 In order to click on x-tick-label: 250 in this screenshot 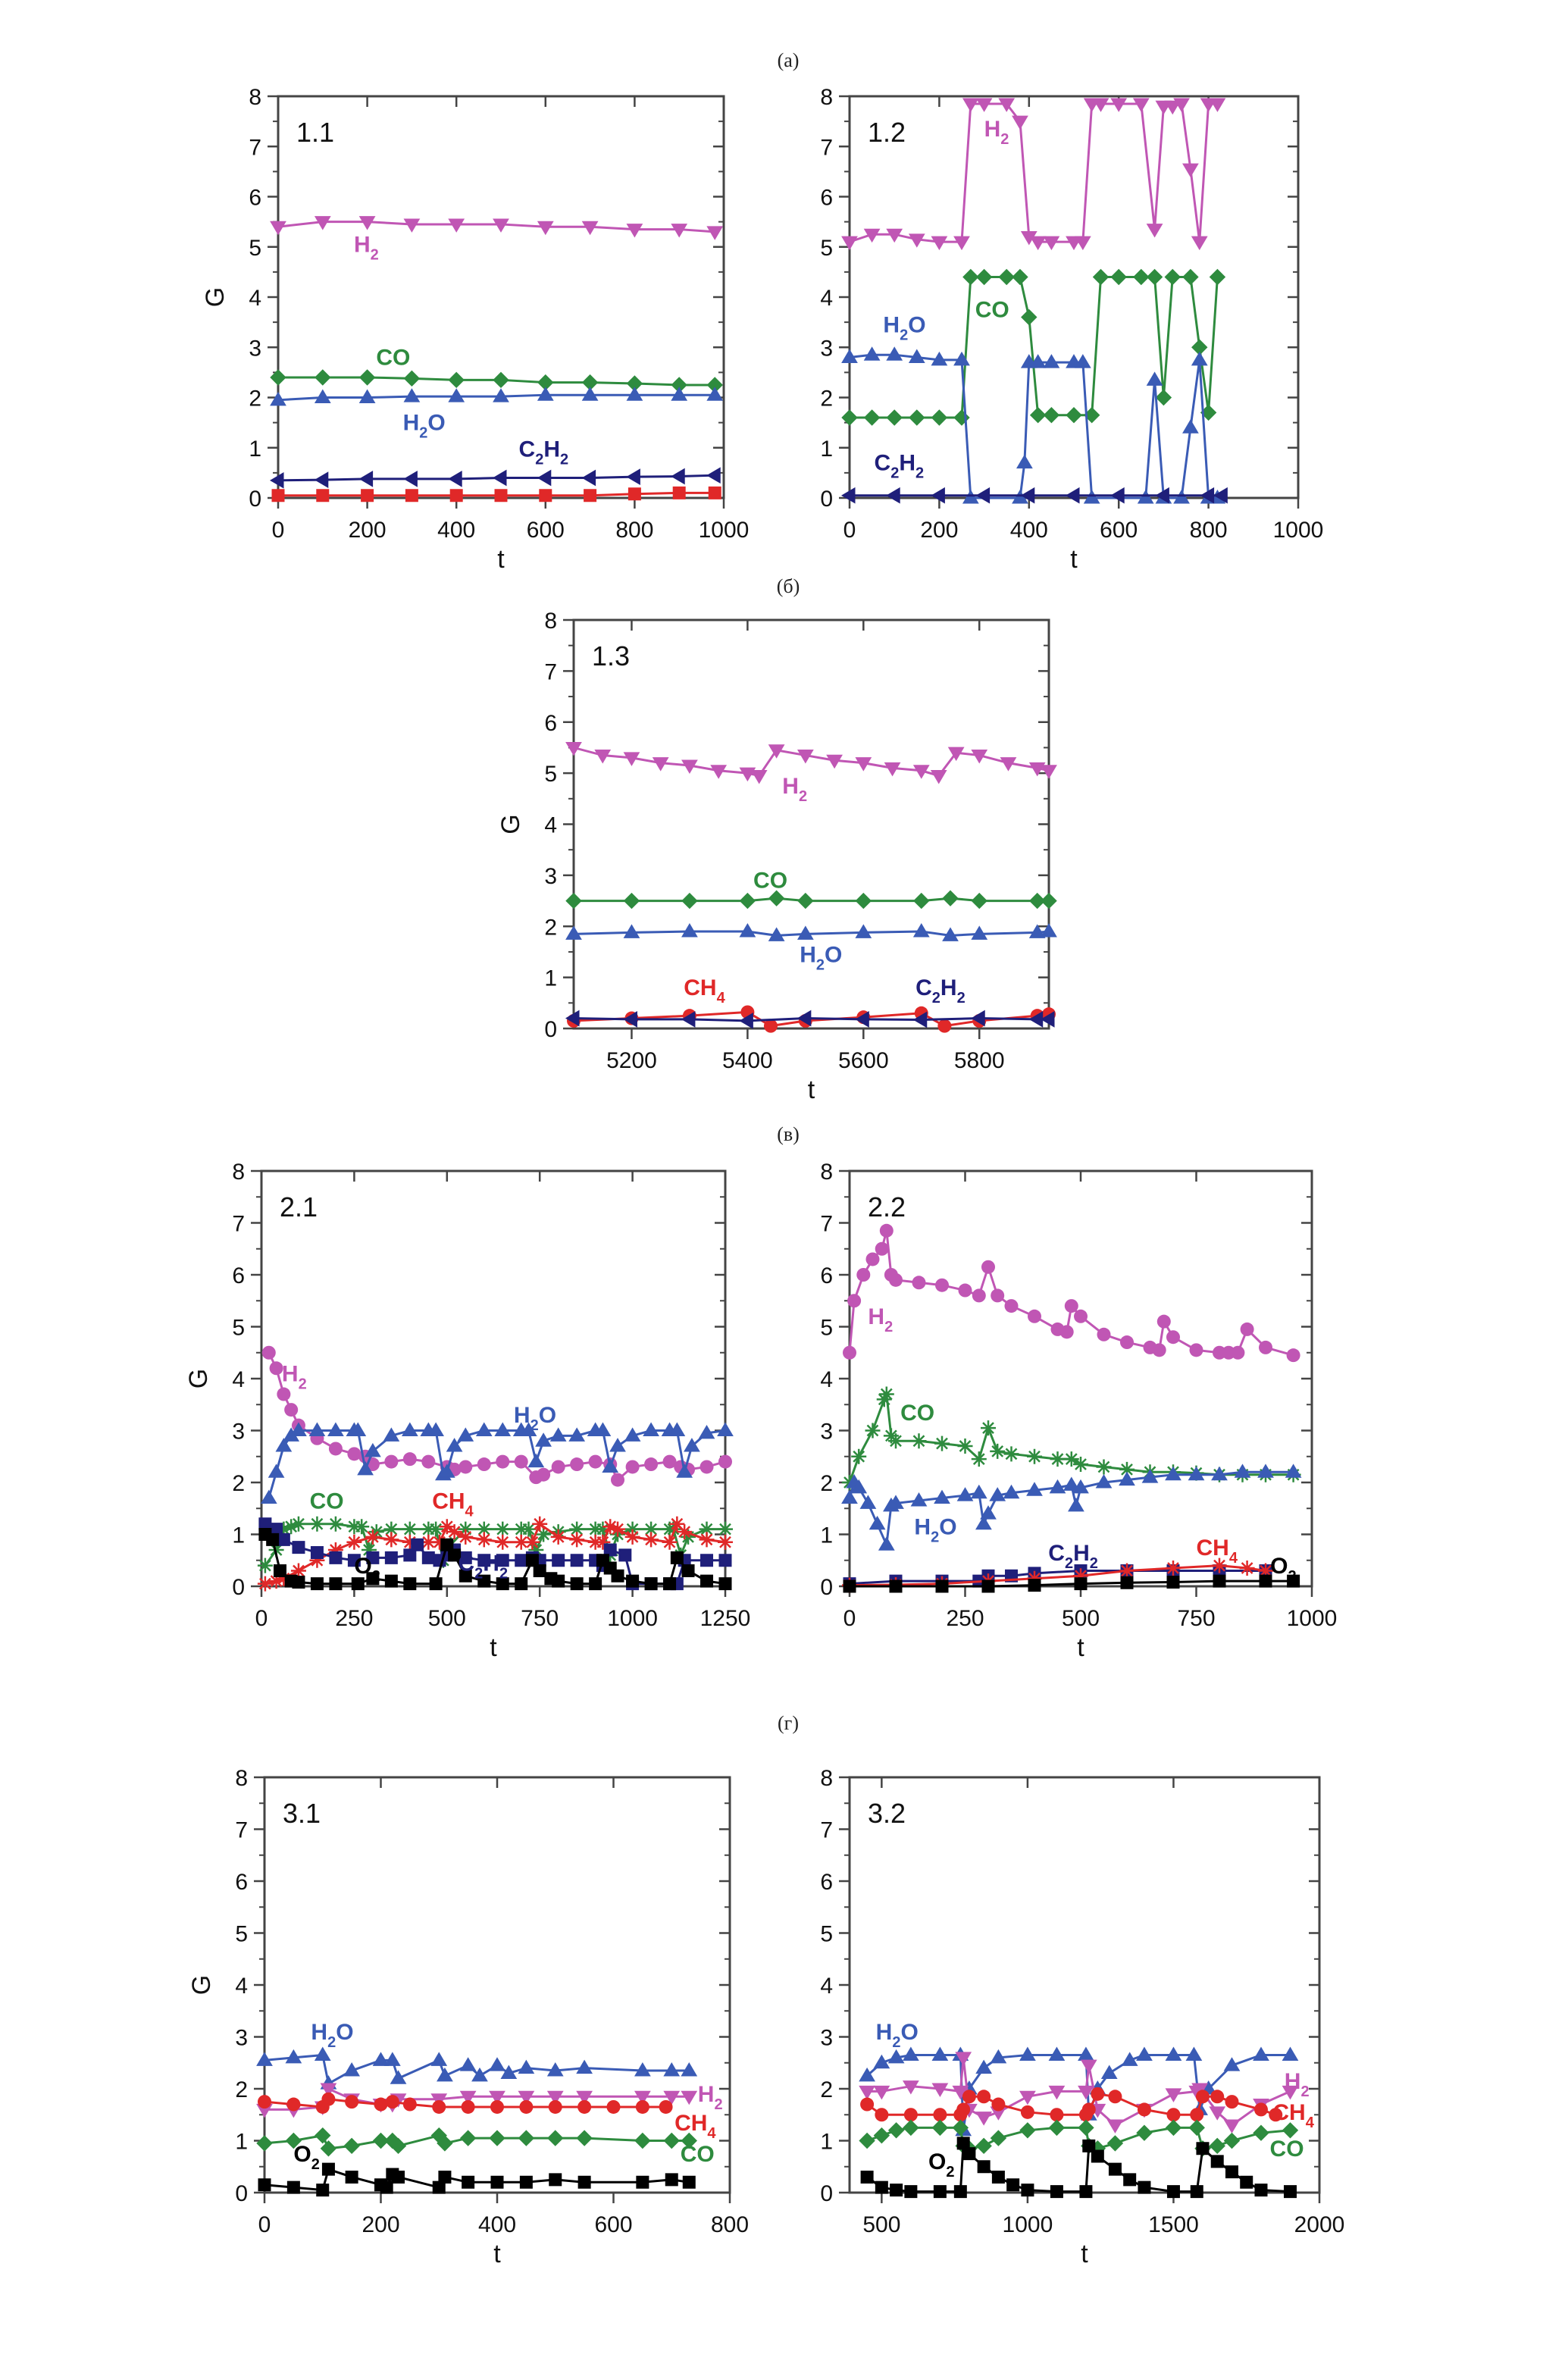, I will do `click(354, 1618)`.